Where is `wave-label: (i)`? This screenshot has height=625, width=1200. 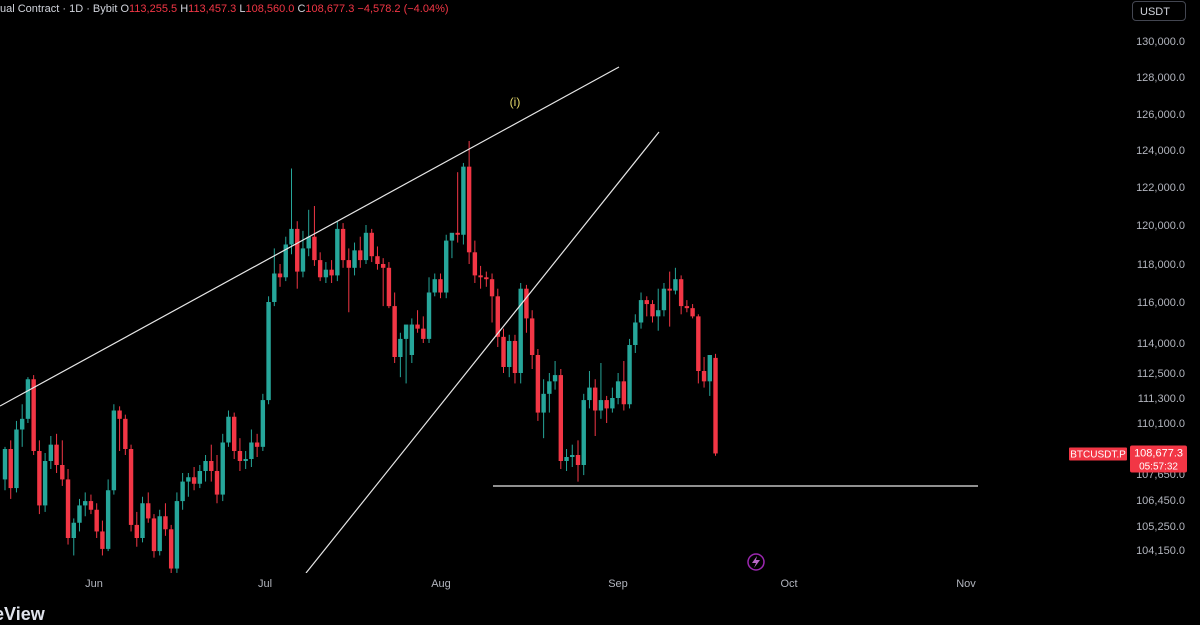
wave-label: (i) is located at coordinates (515, 102).